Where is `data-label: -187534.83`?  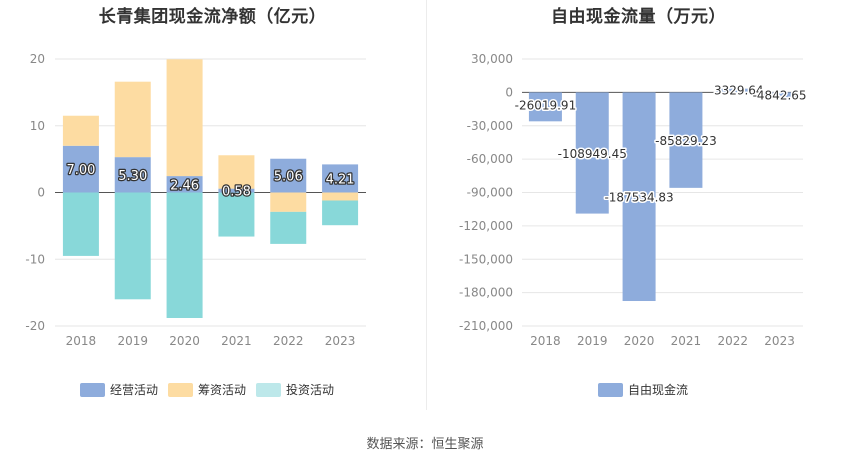 data-label: -187534.83 is located at coordinates (638, 198).